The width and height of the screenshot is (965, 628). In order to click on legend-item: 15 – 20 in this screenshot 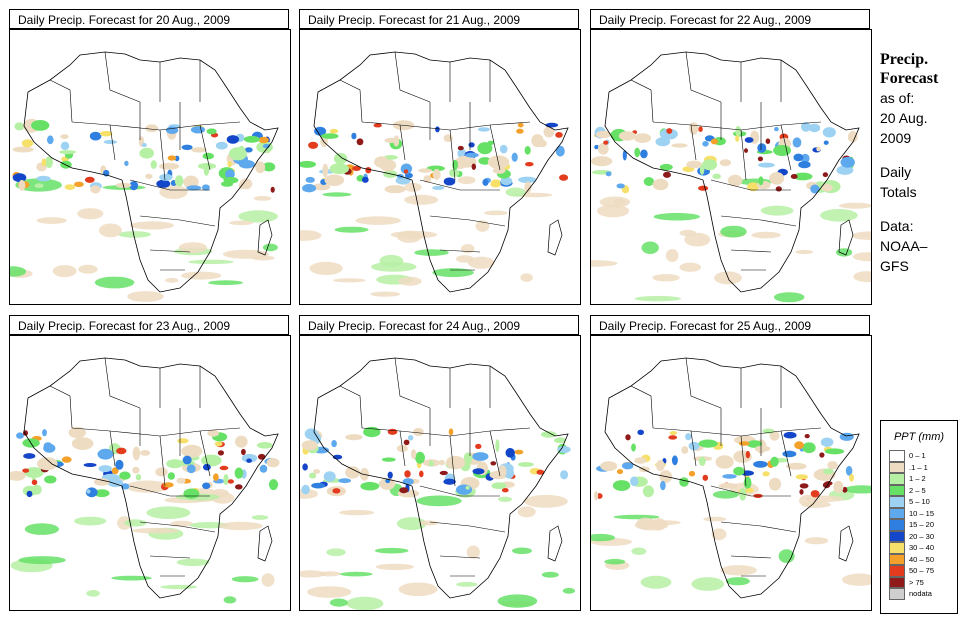, I will do `click(911, 525)`.